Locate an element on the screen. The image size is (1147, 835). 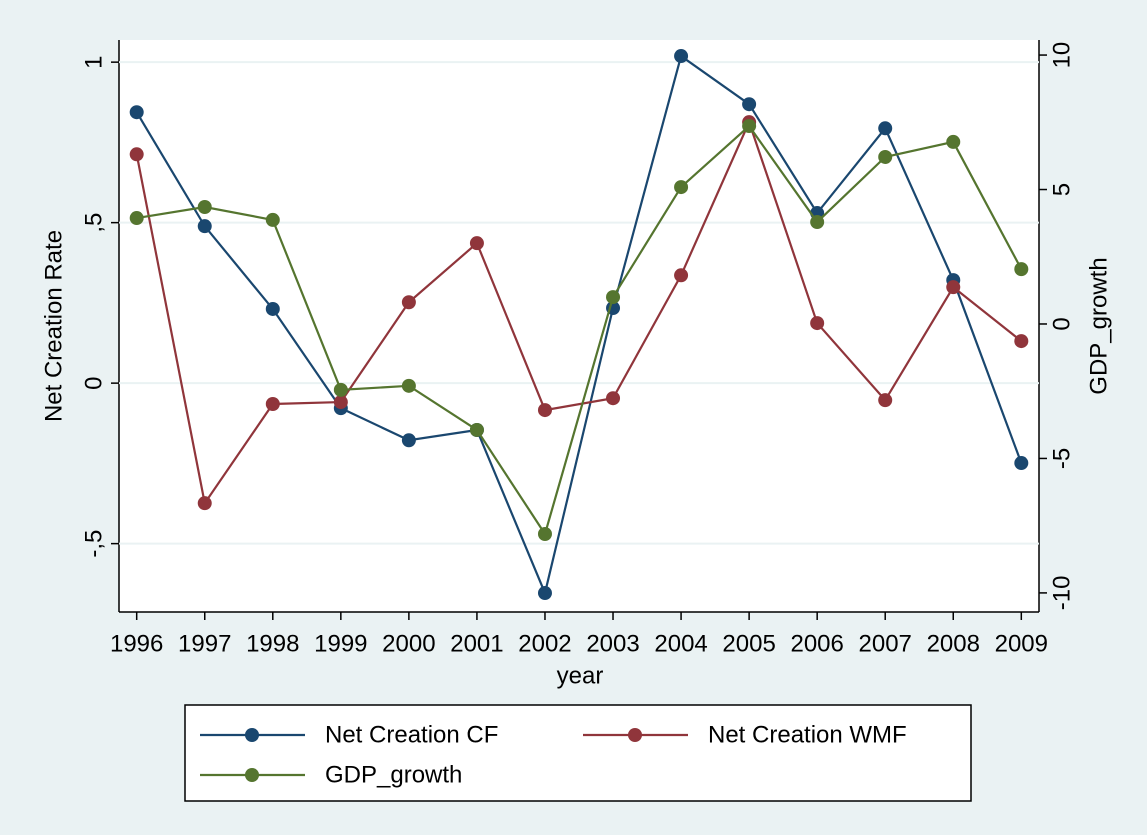
x-tick-label: 1996 is located at coordinates (136, 643).